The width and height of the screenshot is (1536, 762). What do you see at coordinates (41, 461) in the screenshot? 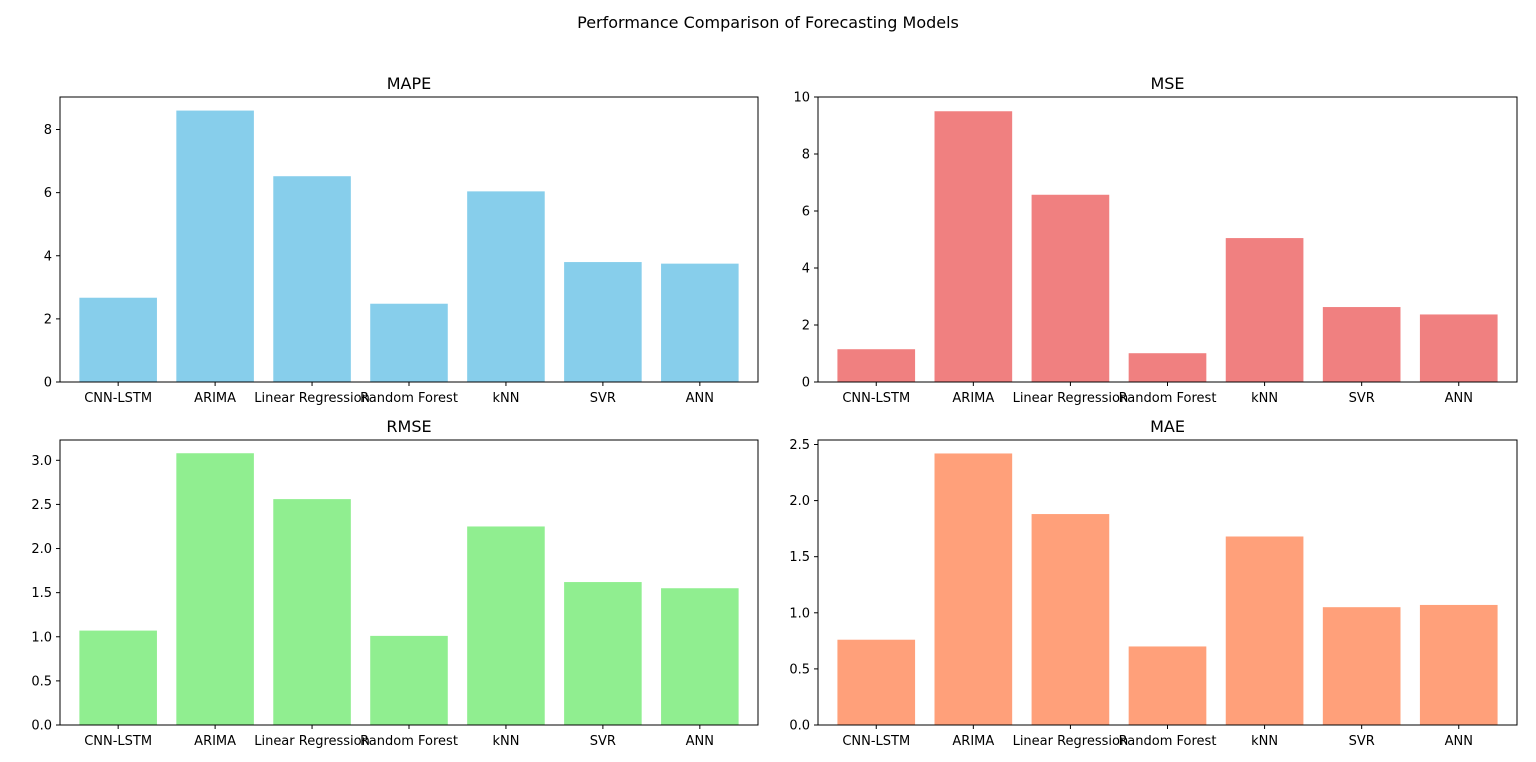
I see `rmse-ytick-label: 3.0` at bounding box center [41, 461].